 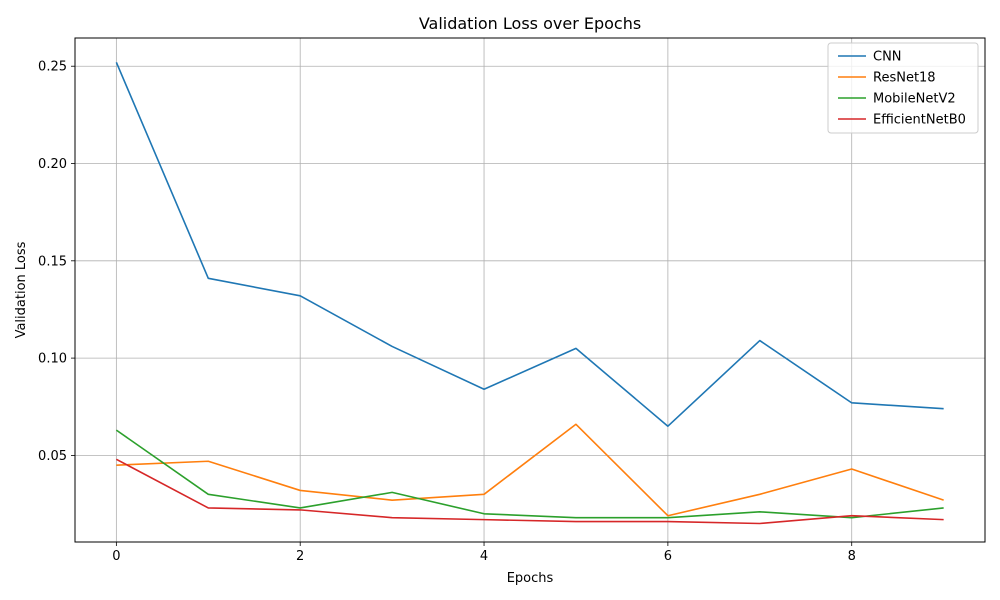 I want to click on x-axis-title: Epochs, so click(x=530, y=578).